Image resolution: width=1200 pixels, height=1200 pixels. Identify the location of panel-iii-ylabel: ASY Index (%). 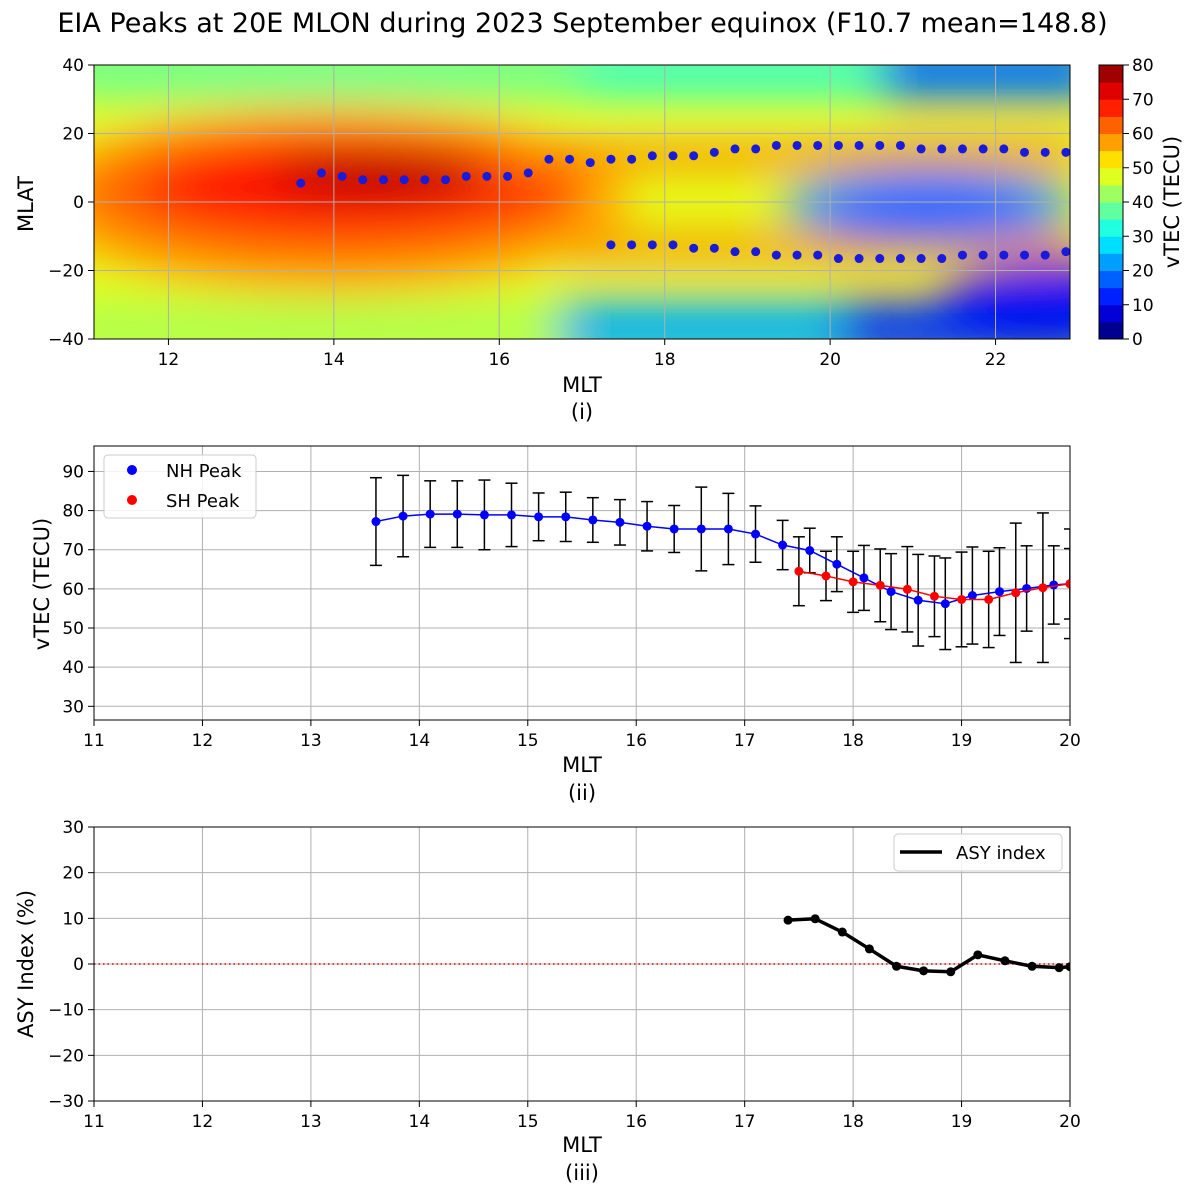
(26, 964).